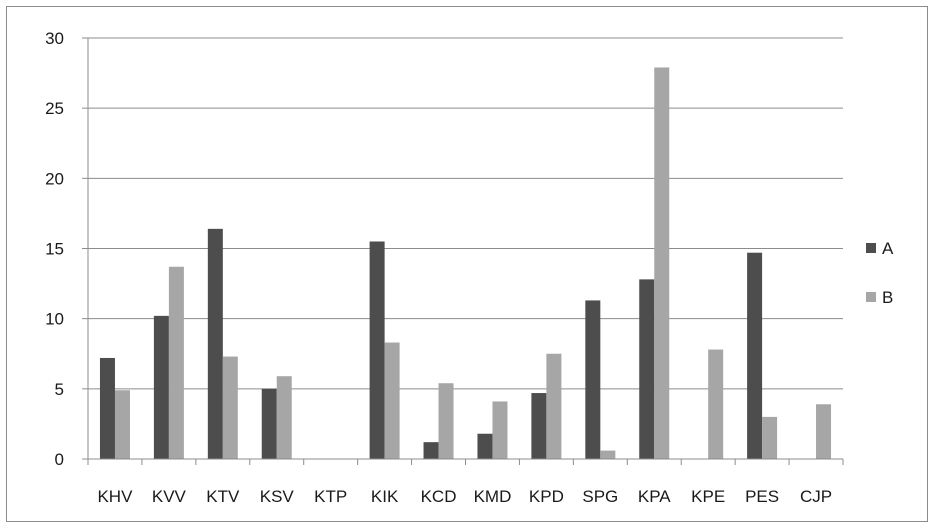 Image resolution: width=936 pixels, height=530 pixels. I want to click on x-tick-label: KIK, so click(385, 496).